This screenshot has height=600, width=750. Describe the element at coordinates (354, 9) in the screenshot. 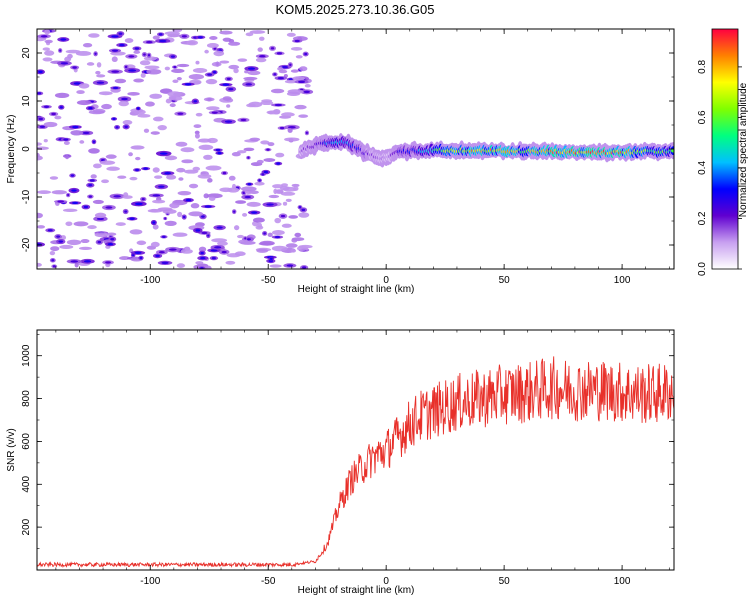

I see `figure-title: KOM5.2025.273.10.36.G05` at that location.